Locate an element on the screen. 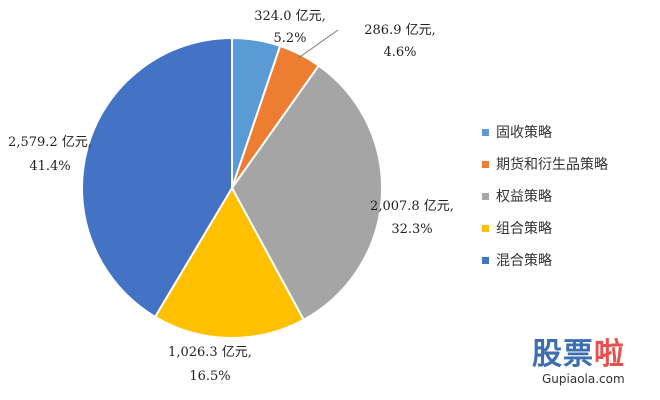  legend-label: 期货和衍生品策略 is located at coordinates (552, 165).